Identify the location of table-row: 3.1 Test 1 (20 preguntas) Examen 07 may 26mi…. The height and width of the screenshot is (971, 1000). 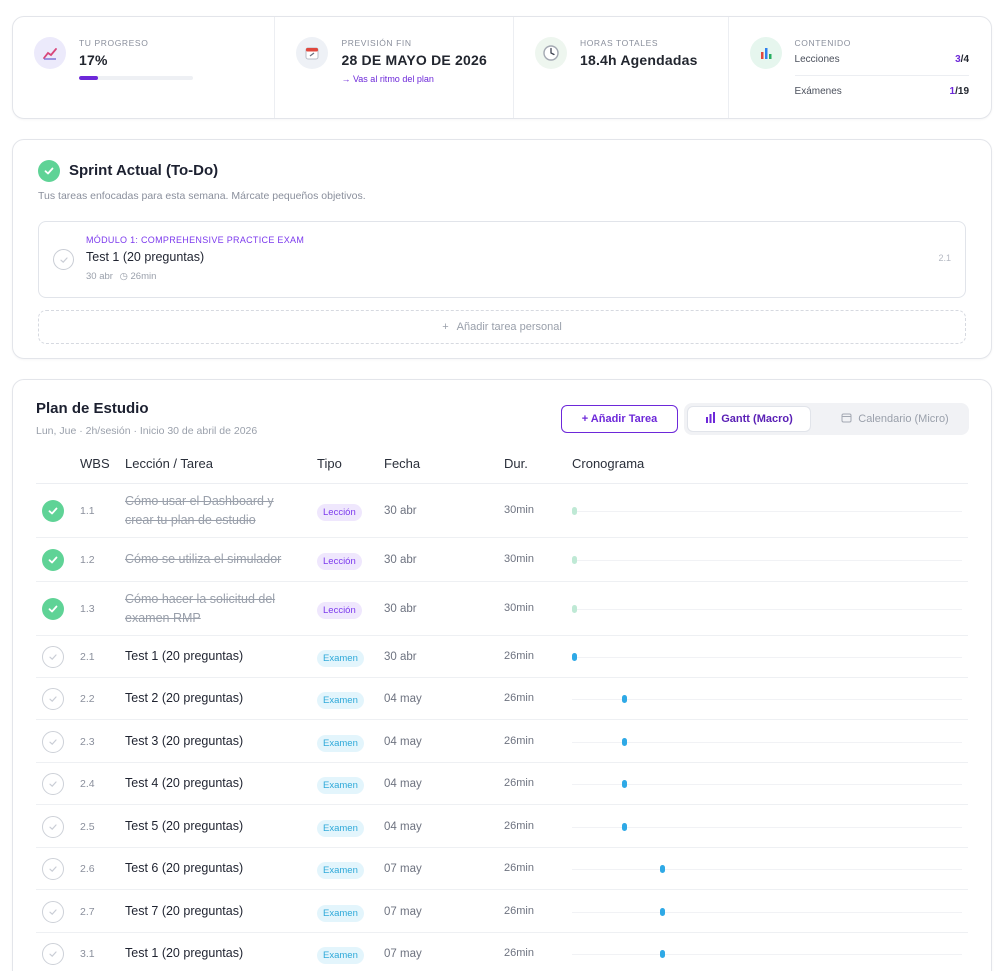
(502, 952).